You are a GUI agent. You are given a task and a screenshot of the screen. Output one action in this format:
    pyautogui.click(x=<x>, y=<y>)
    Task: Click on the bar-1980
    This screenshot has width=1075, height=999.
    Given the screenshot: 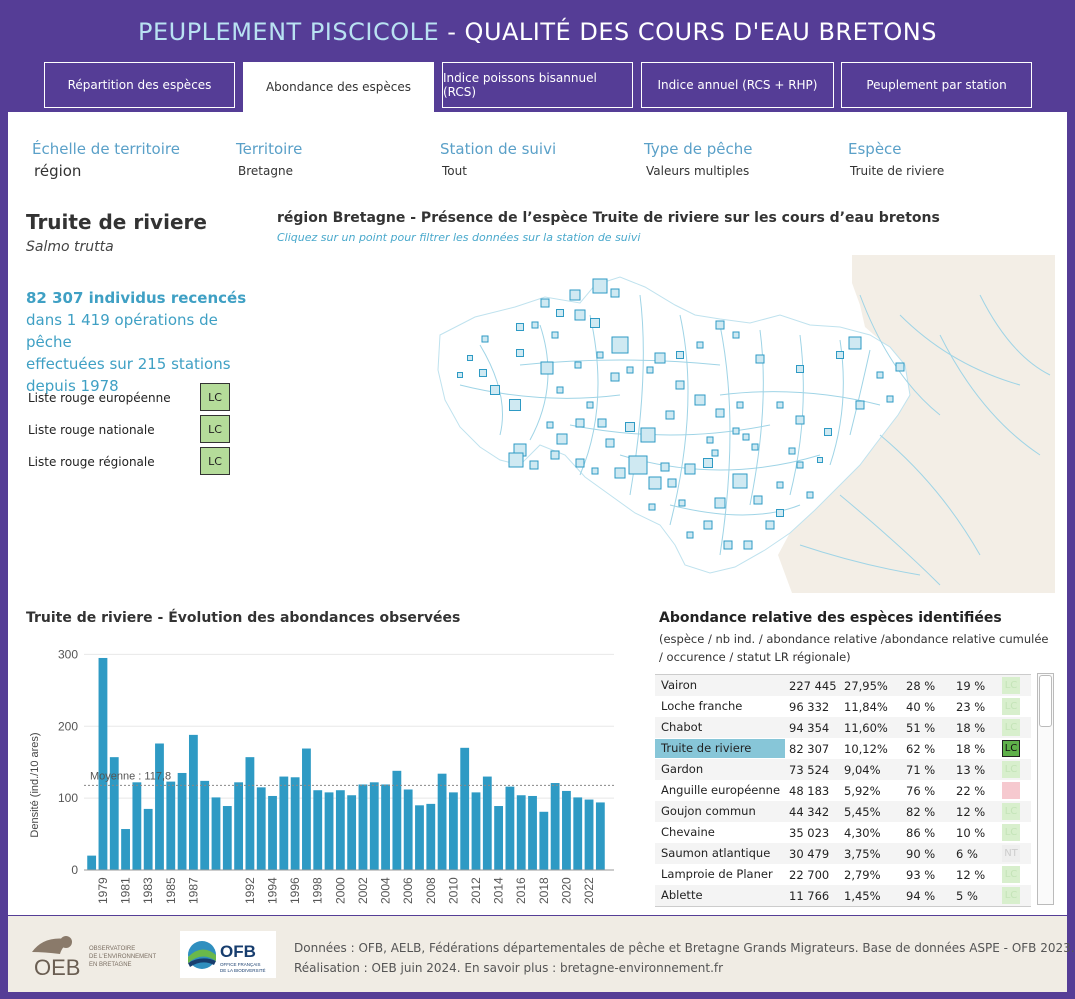 What is the action you would take?
    pyautogui.click(x=114, y=813)
    